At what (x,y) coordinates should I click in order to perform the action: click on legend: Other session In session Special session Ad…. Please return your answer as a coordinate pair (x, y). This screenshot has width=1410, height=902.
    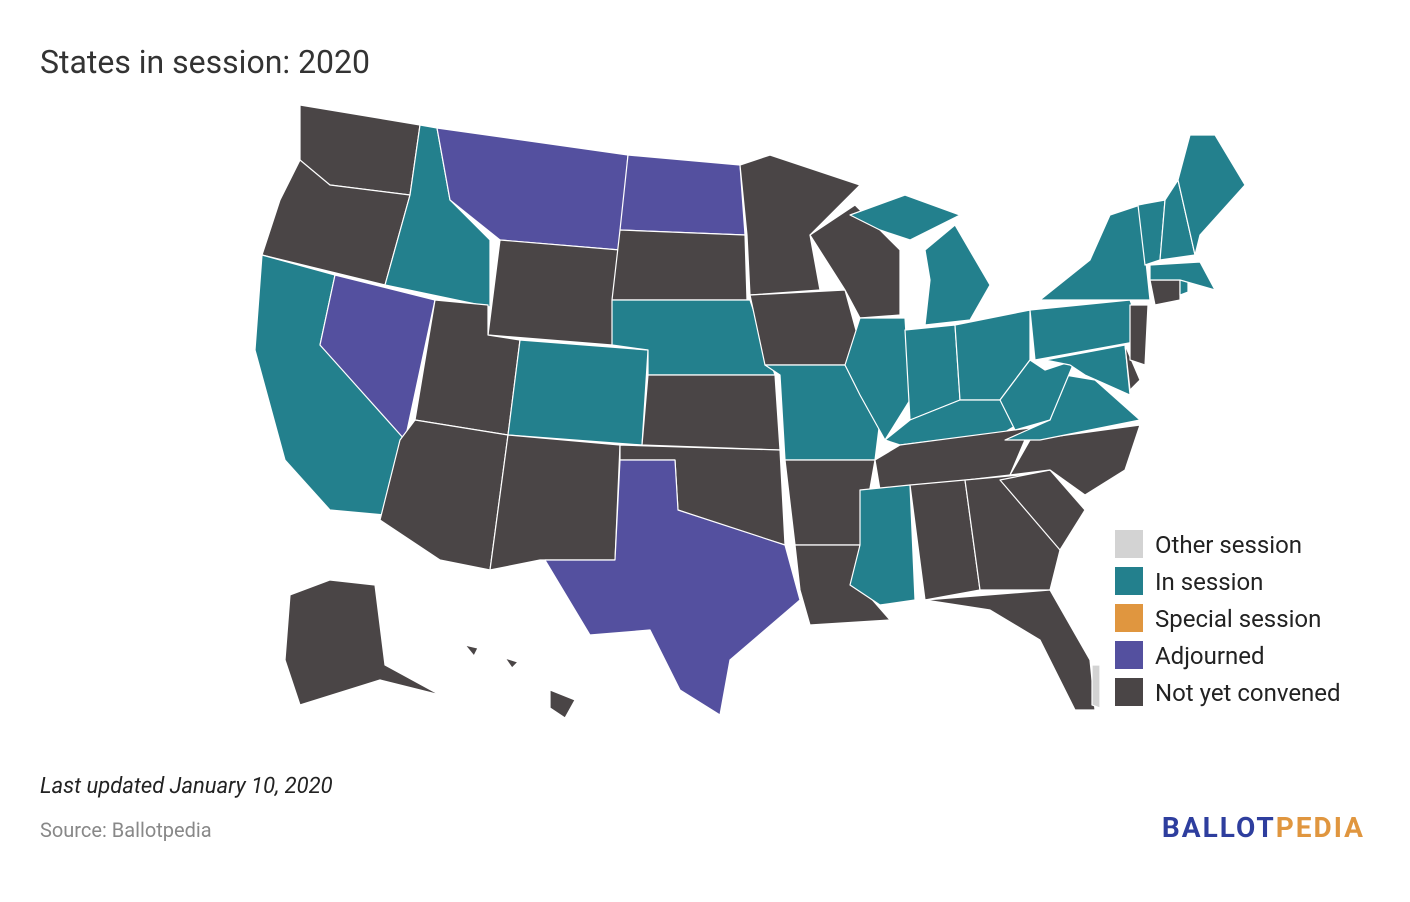
    Looking at the image, I should click on (1228, 618).